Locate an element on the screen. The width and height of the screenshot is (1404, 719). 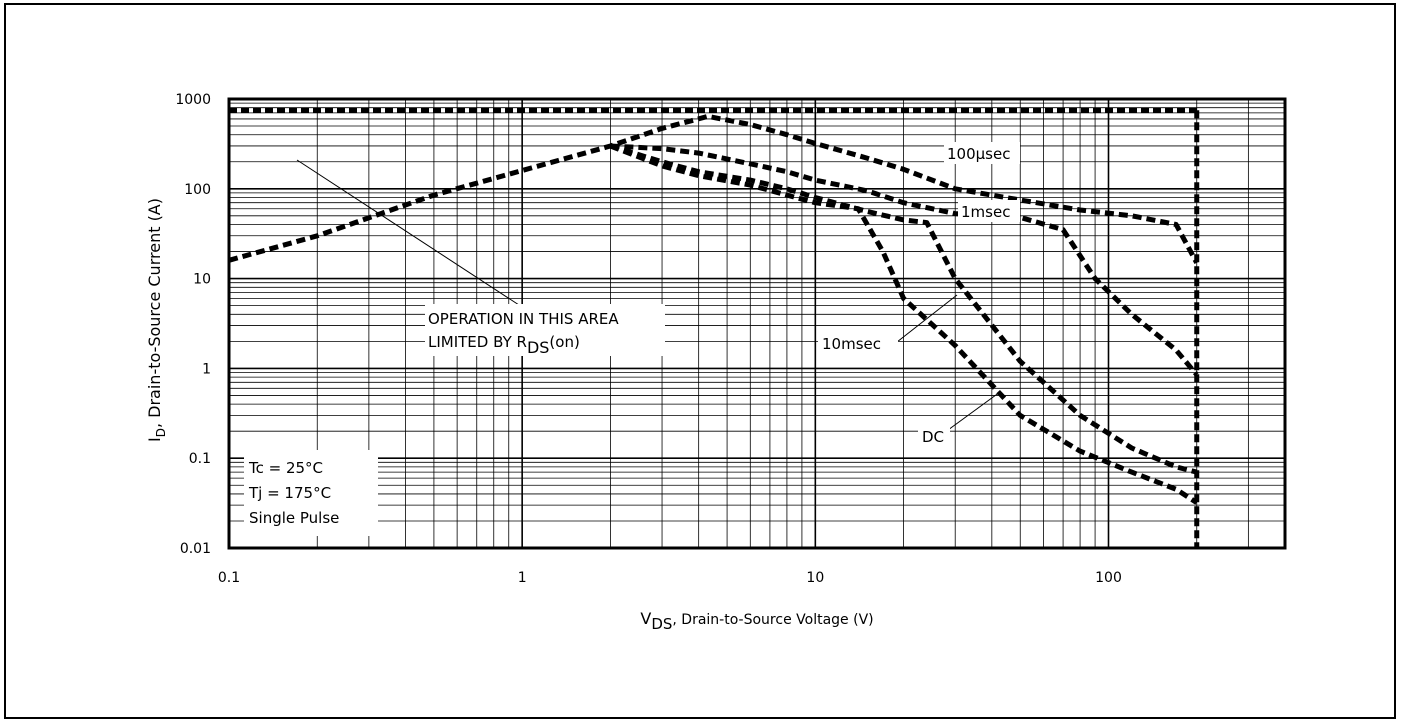
label-10ms-bg is located at coordinates (858, 343).